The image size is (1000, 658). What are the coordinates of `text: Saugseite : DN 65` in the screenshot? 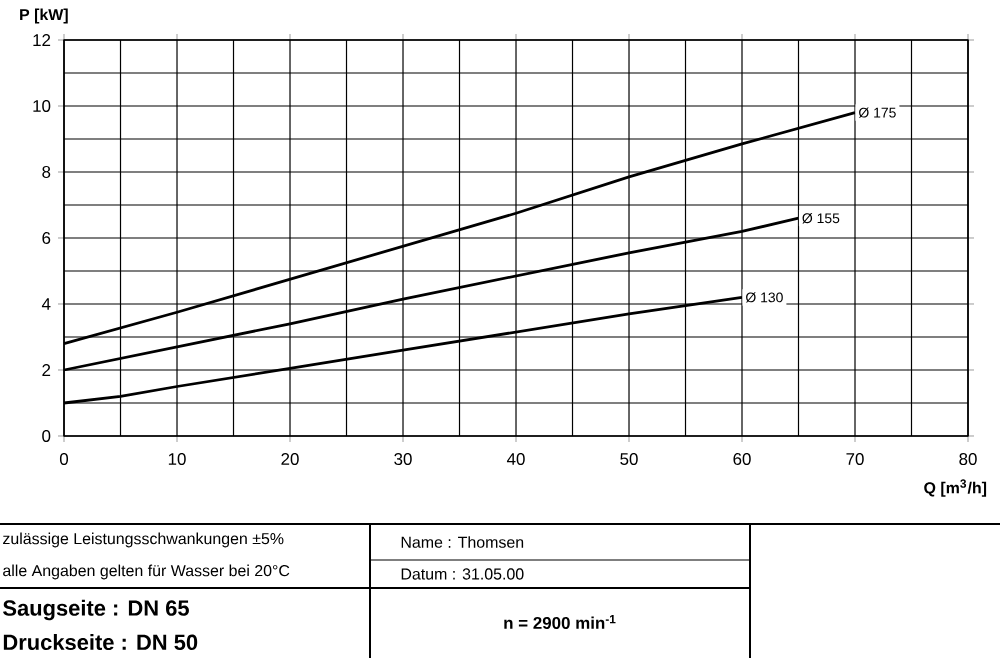 It's located at (96, 610).